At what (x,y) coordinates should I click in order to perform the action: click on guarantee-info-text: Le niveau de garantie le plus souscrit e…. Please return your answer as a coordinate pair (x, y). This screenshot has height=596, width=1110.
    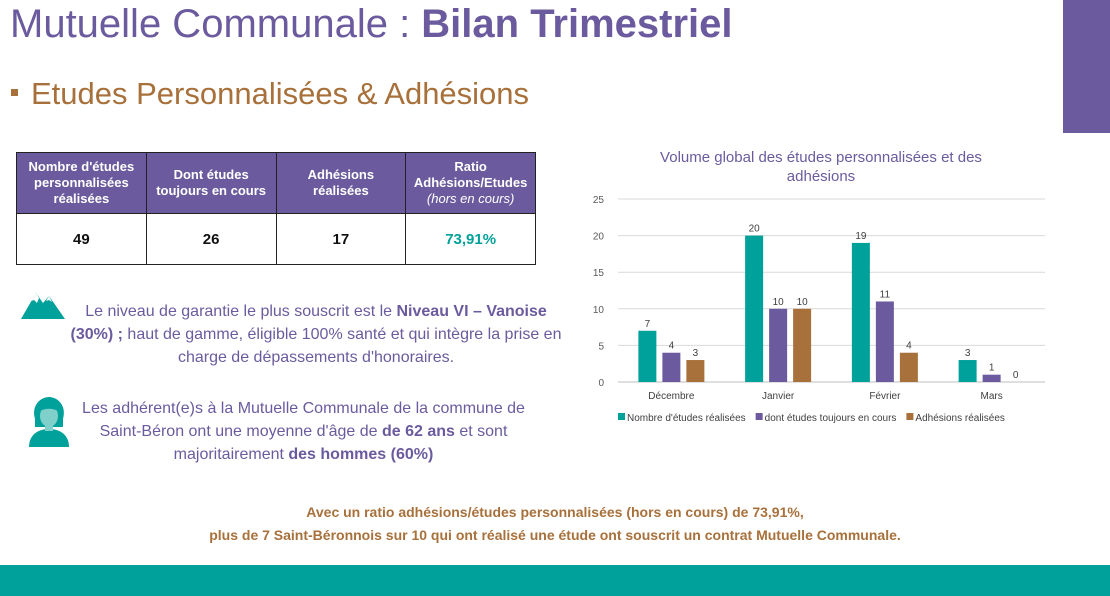
    Looking at the image, I should click on (316, 334).